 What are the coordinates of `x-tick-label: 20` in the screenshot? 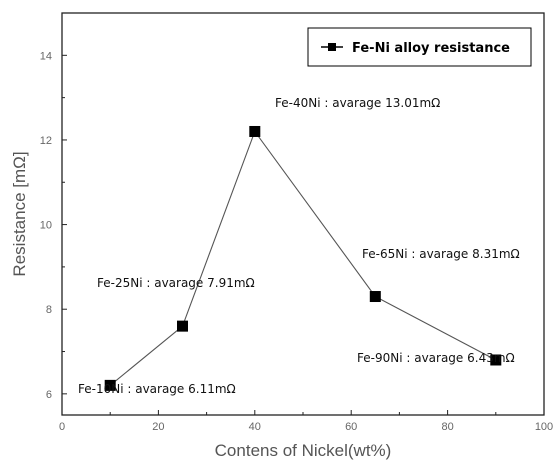 It's located at (158, 427).